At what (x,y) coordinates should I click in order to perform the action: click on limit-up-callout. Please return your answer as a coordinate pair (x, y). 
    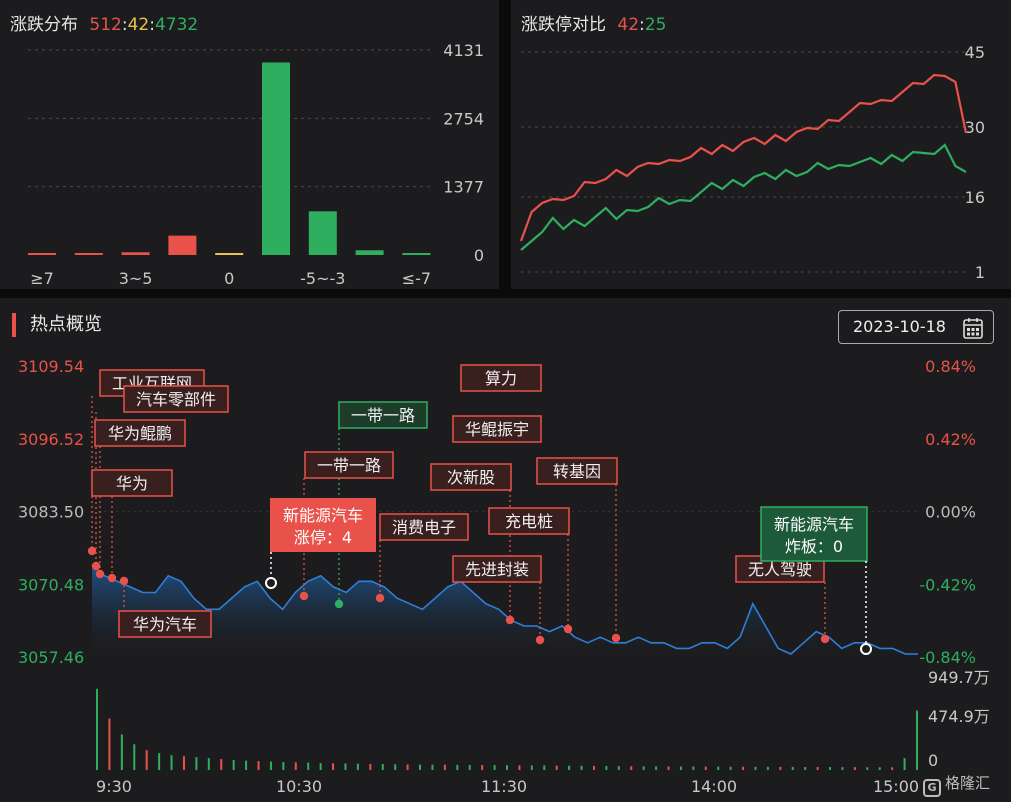
    Looking at the image, I should click on (323, 525).